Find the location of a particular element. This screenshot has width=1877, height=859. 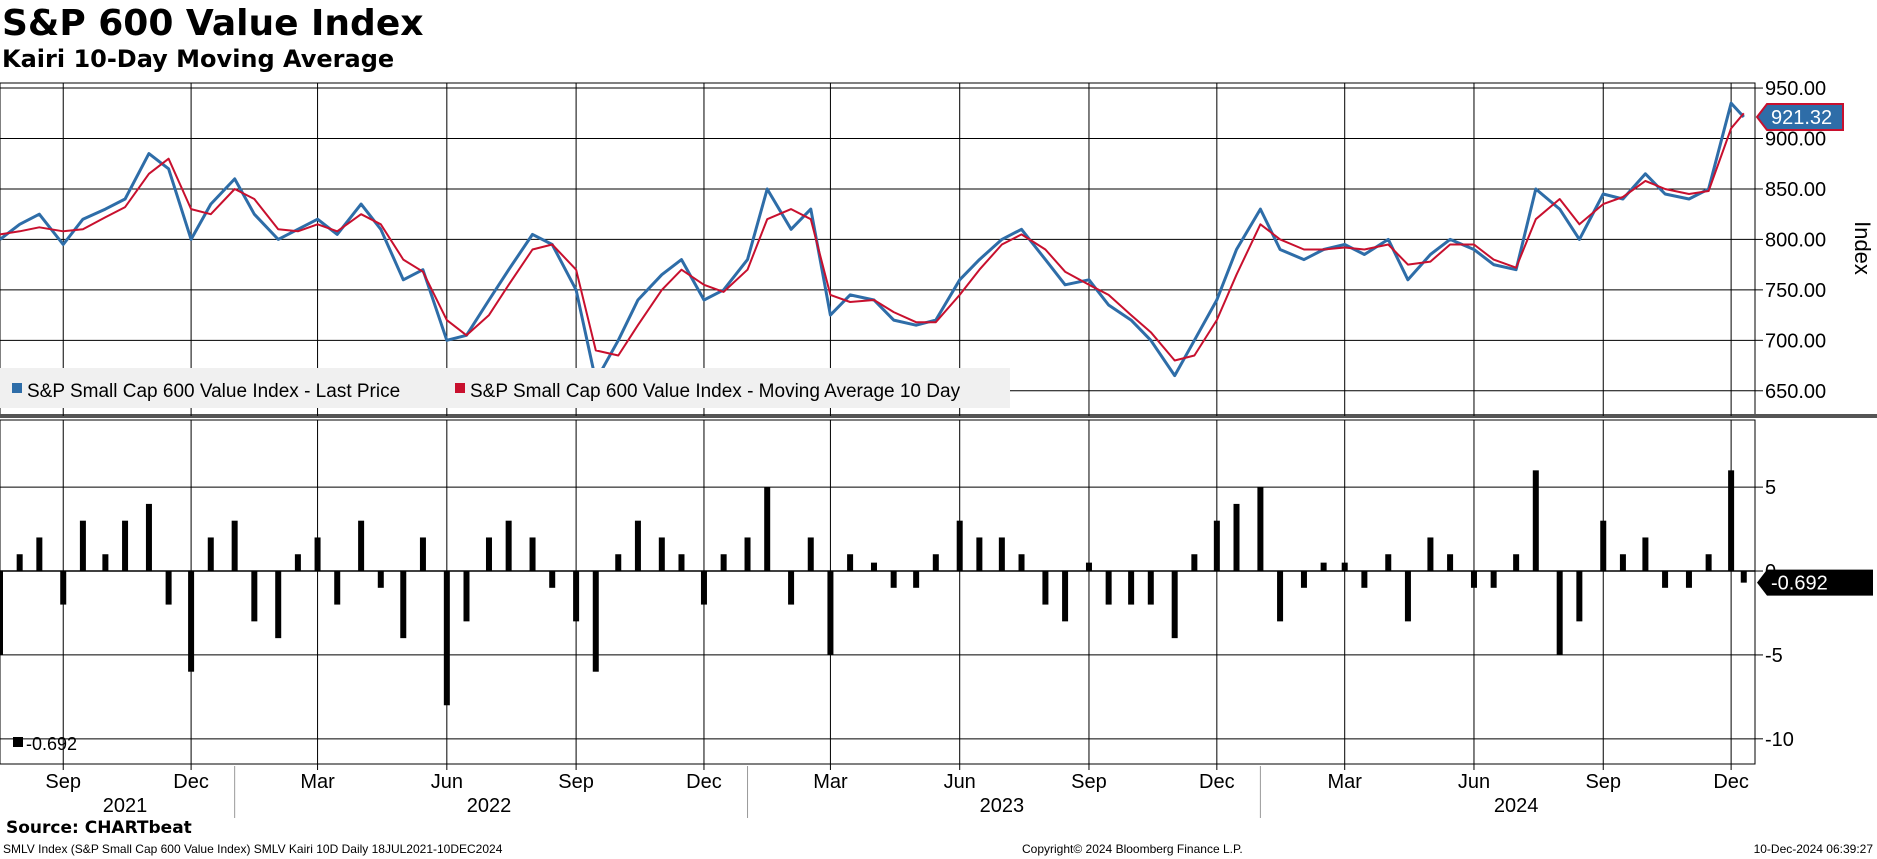

price-last-value-tag is located at coordinates (1799, 116).